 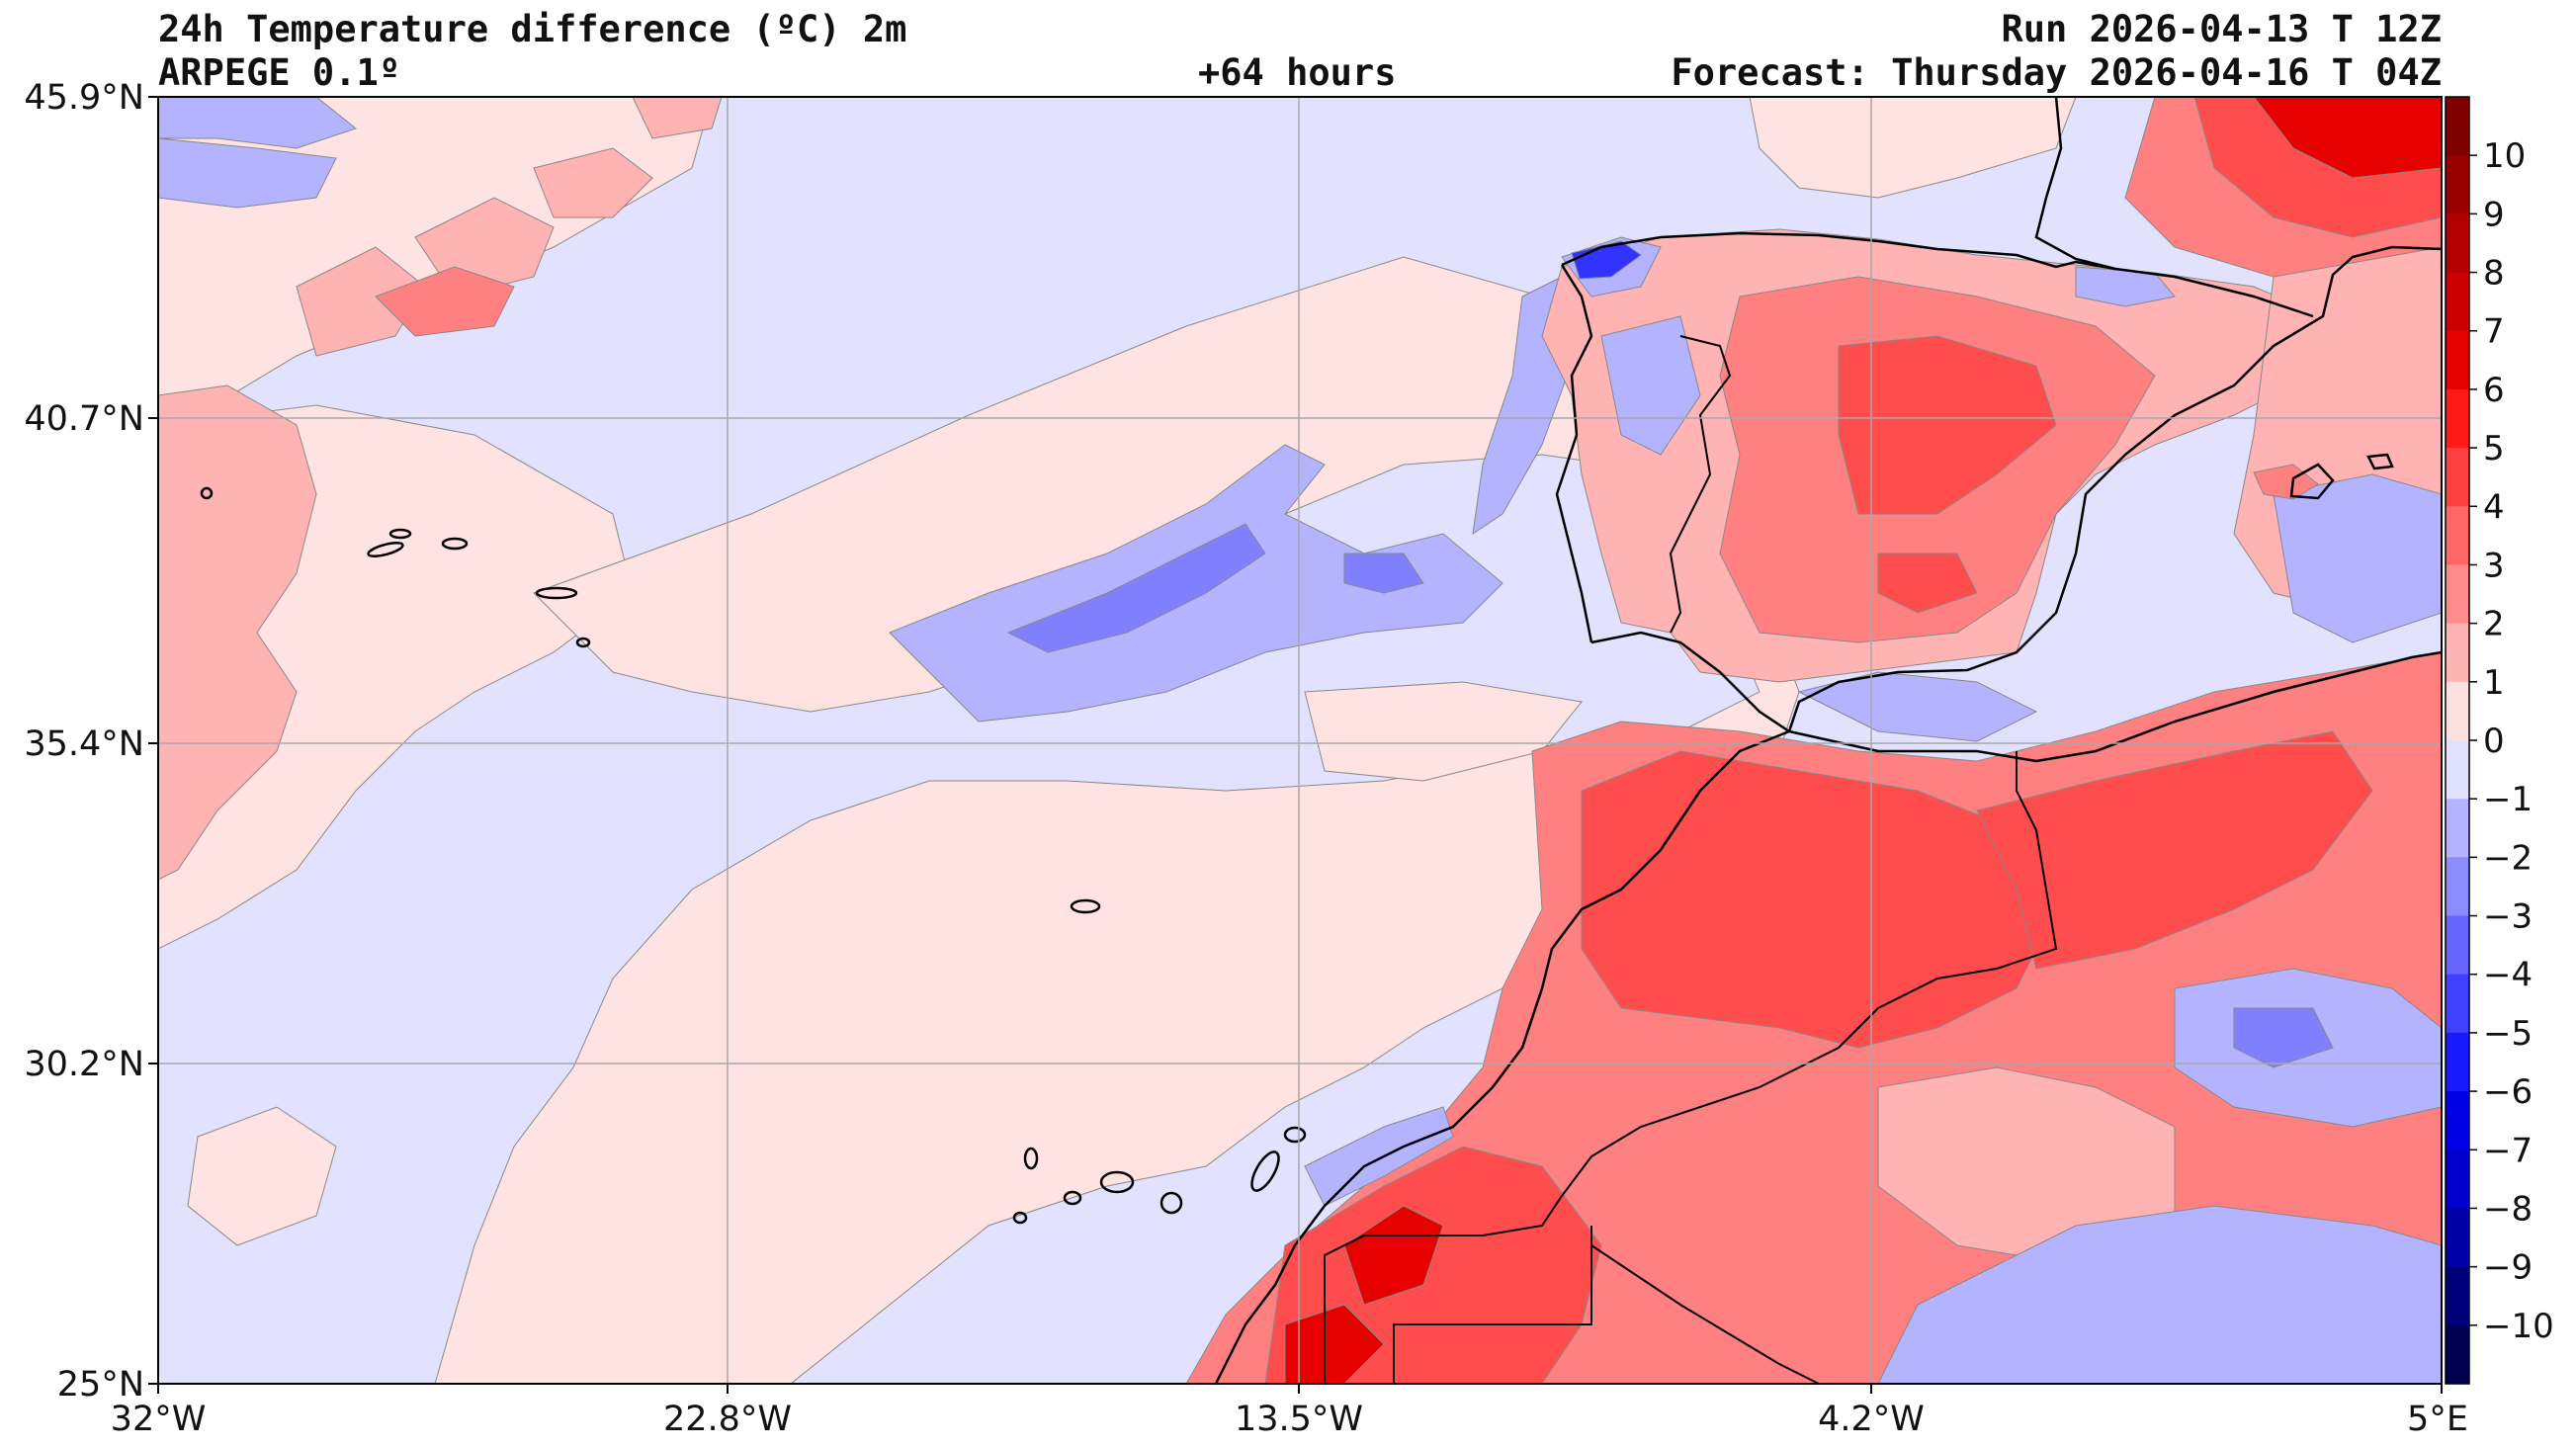 What do you see at coordinates (2508, 1209) in the screenshot?
I see `colorbar-label: −8` at bounding box center [2508, 1209].